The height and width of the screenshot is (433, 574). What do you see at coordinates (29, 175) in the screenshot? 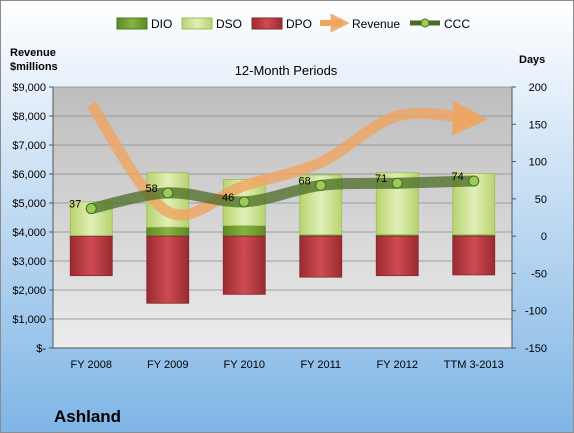
I see `left-tick-label: $6,000` at bounding box center [29, 175].